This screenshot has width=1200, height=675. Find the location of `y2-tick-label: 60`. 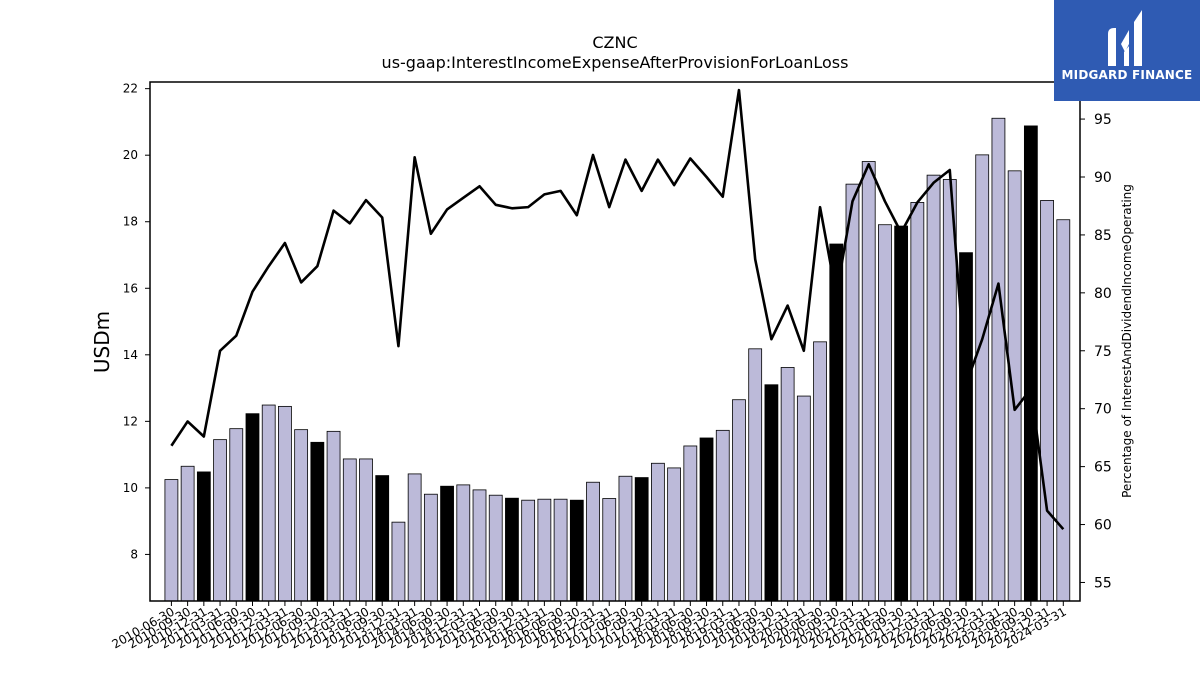

y2-tick-label: 60 is located at coordinates (1103, 526).